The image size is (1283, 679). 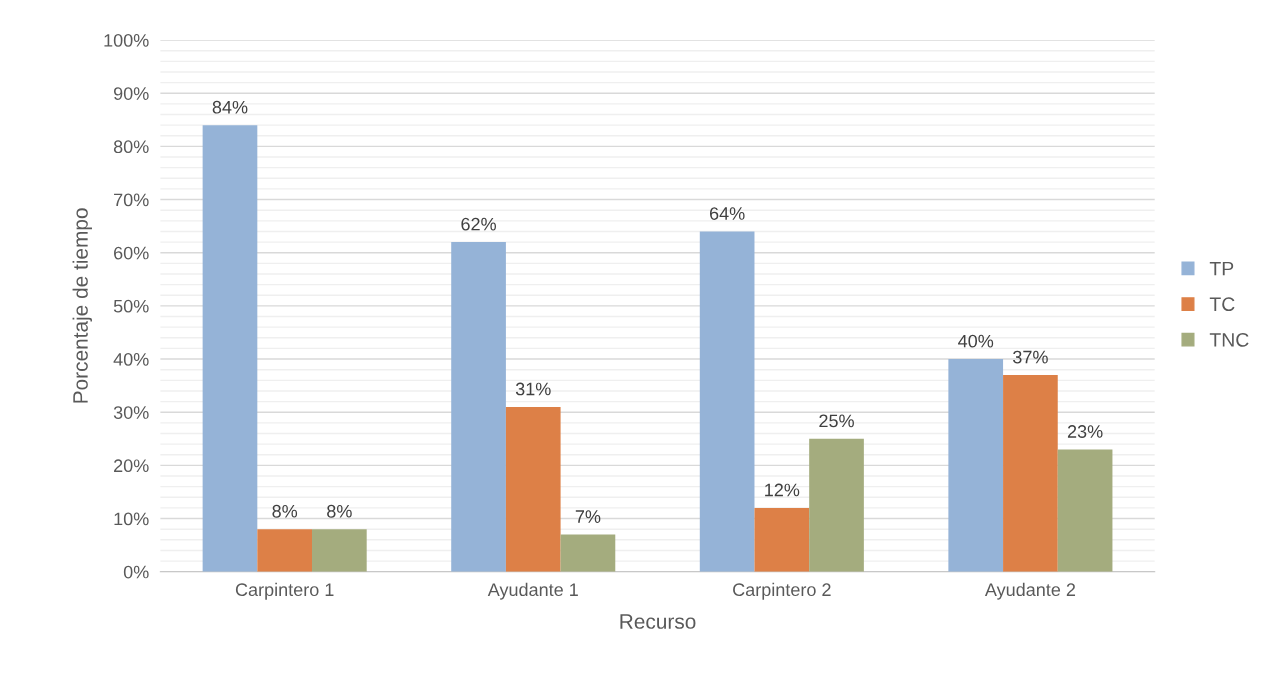 I want to click on y-tick-label: 90%, so click(x=131, y=93).